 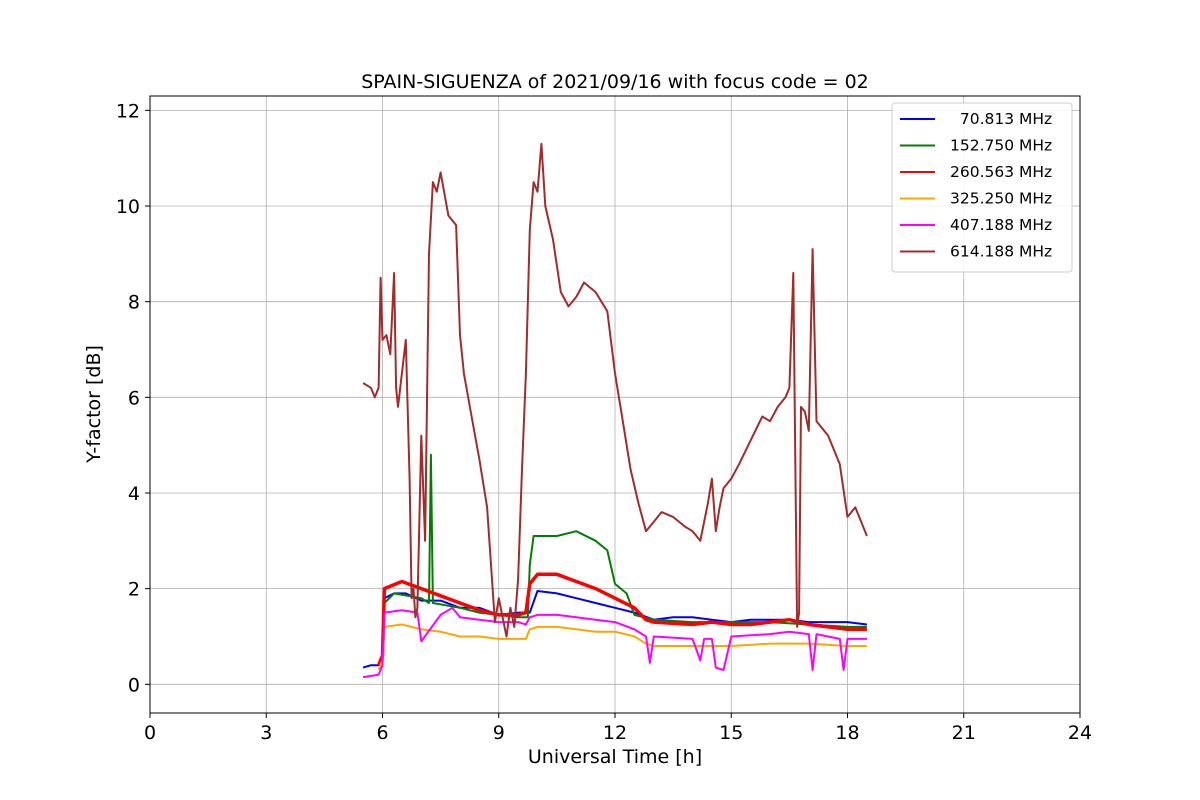 What do you see at coordinates (499, 733) in the screenshot?
I see `x-tick-label: 9` at bounding box center [499, 733].